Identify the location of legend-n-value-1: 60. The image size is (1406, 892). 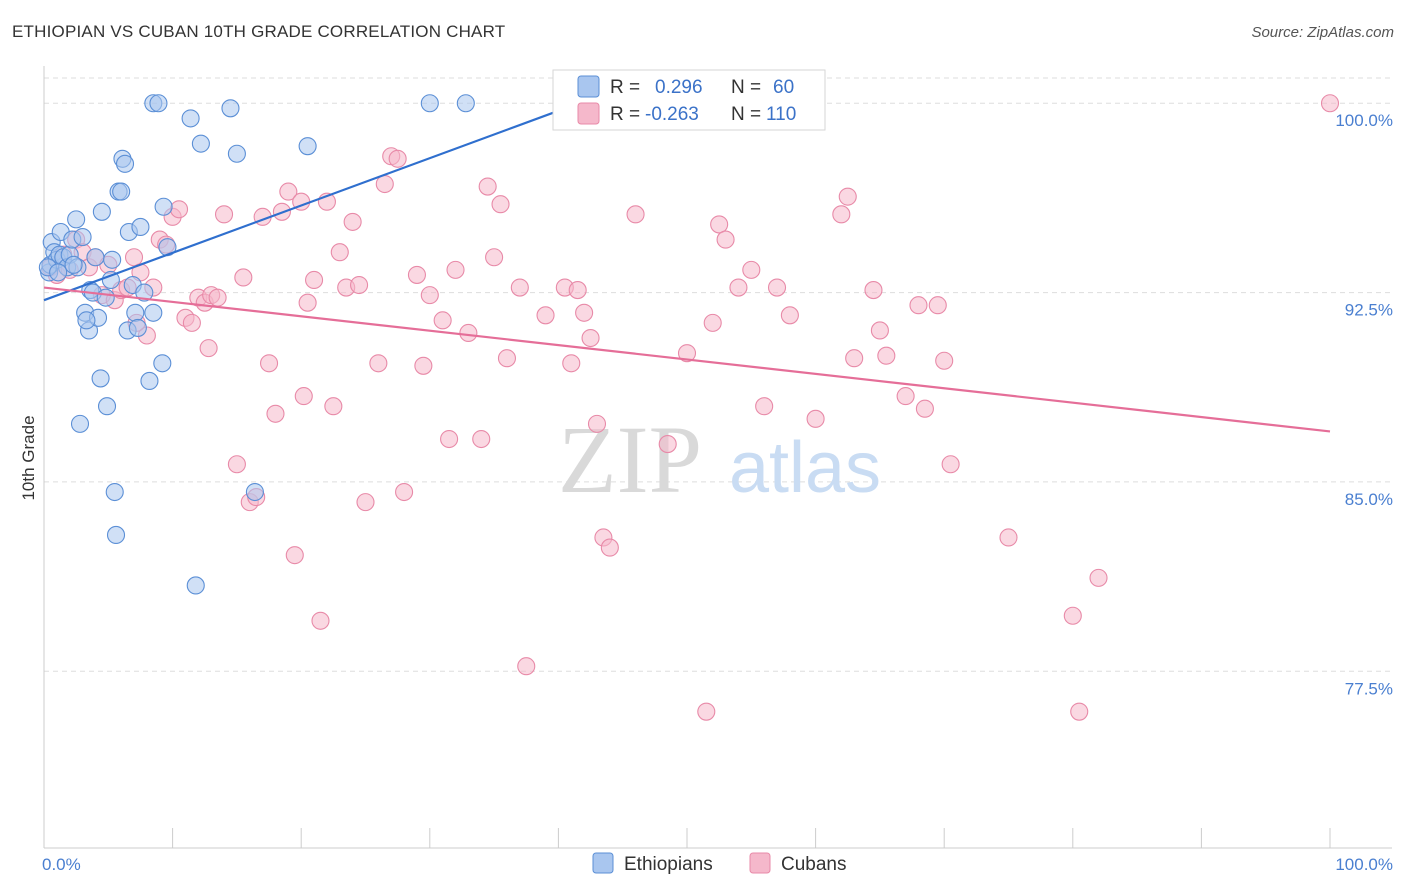
(783, 87).